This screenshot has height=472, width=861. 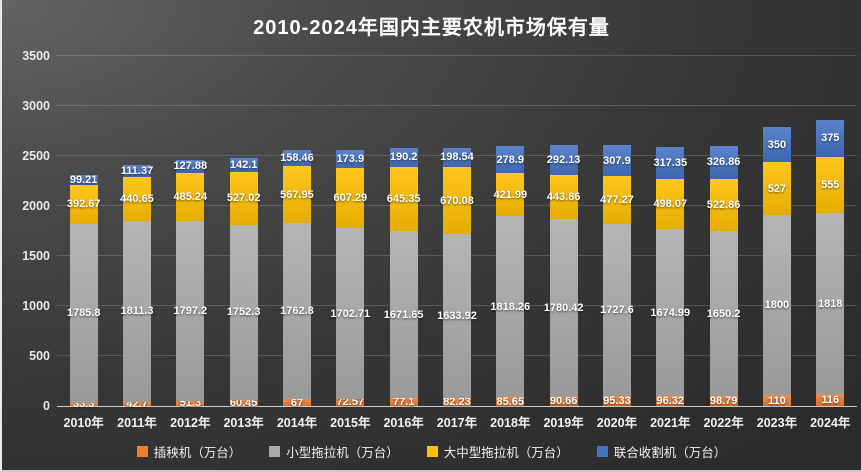 What do you see at coordinates (457, 401) in the screenshot?
I see `bar-value-label: 82.23` at bounding box center [457, 401].